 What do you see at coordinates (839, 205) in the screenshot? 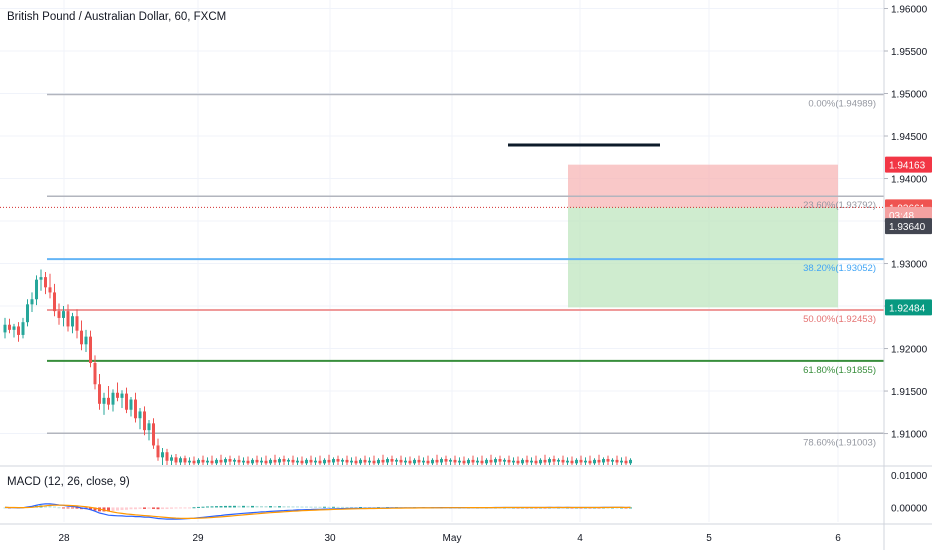
I see `fib-level-label: 23.60%(1.93792)` at bounding box center [839, 205].